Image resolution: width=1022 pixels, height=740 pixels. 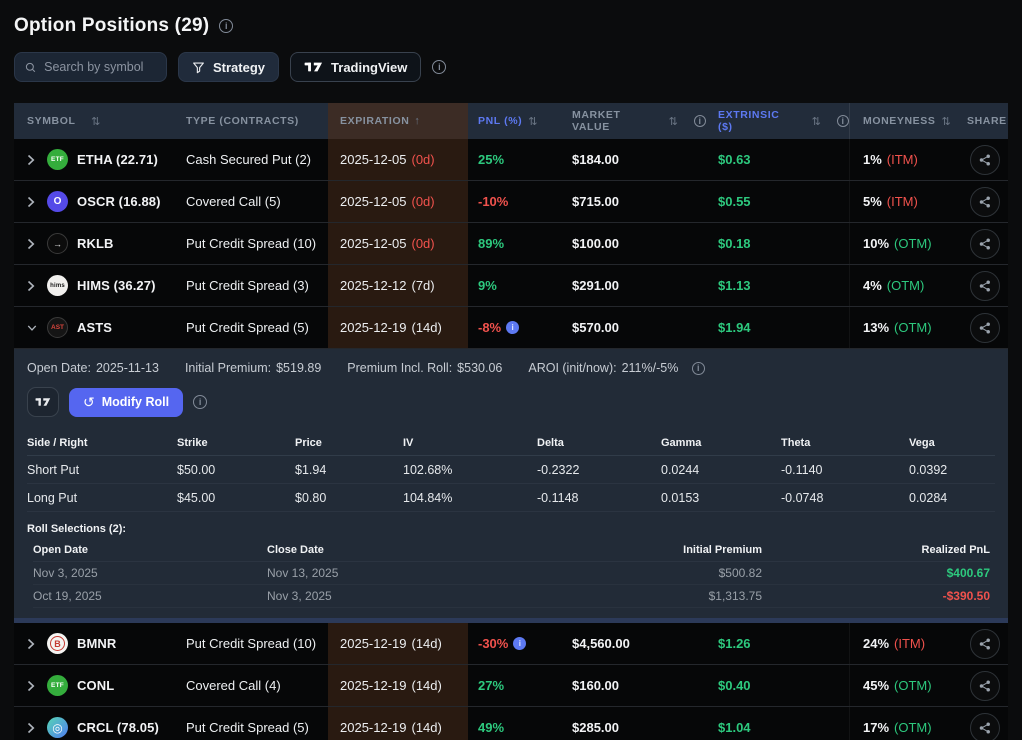 What do you see at coordinates (428, 497) in the screenshot?
I see `leg-iv: 104.84%` at bounding box center [428, 497].